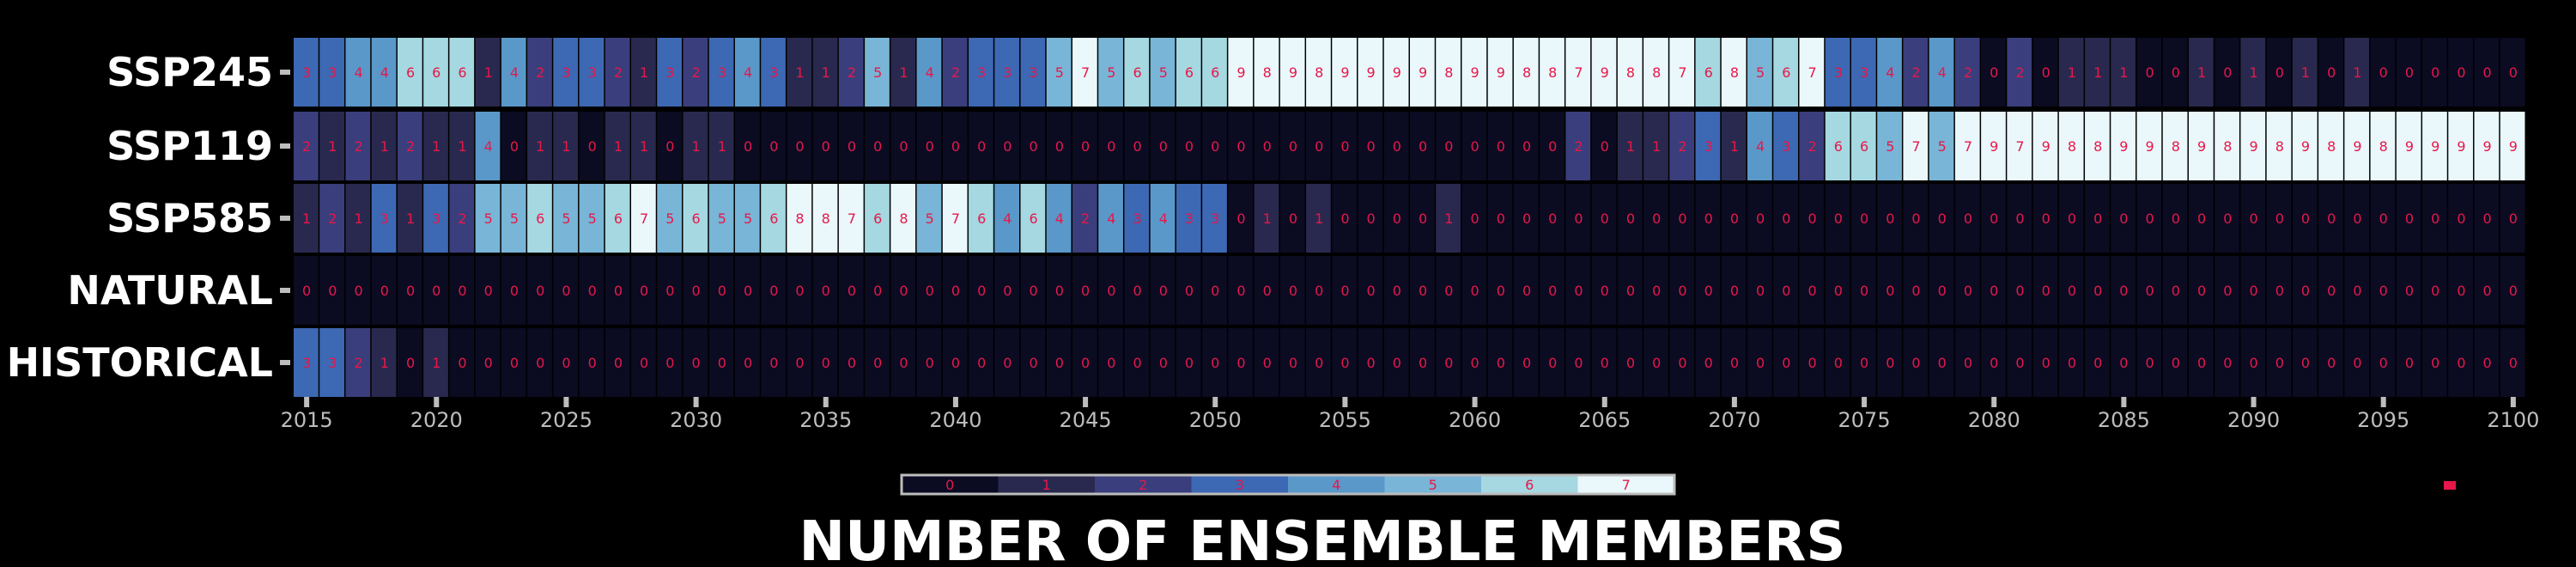 The image size is (2576, 567). Describe the element at coordinates (2097, 146) in the screenshot. I see `cell-value-label: 8` at that location.